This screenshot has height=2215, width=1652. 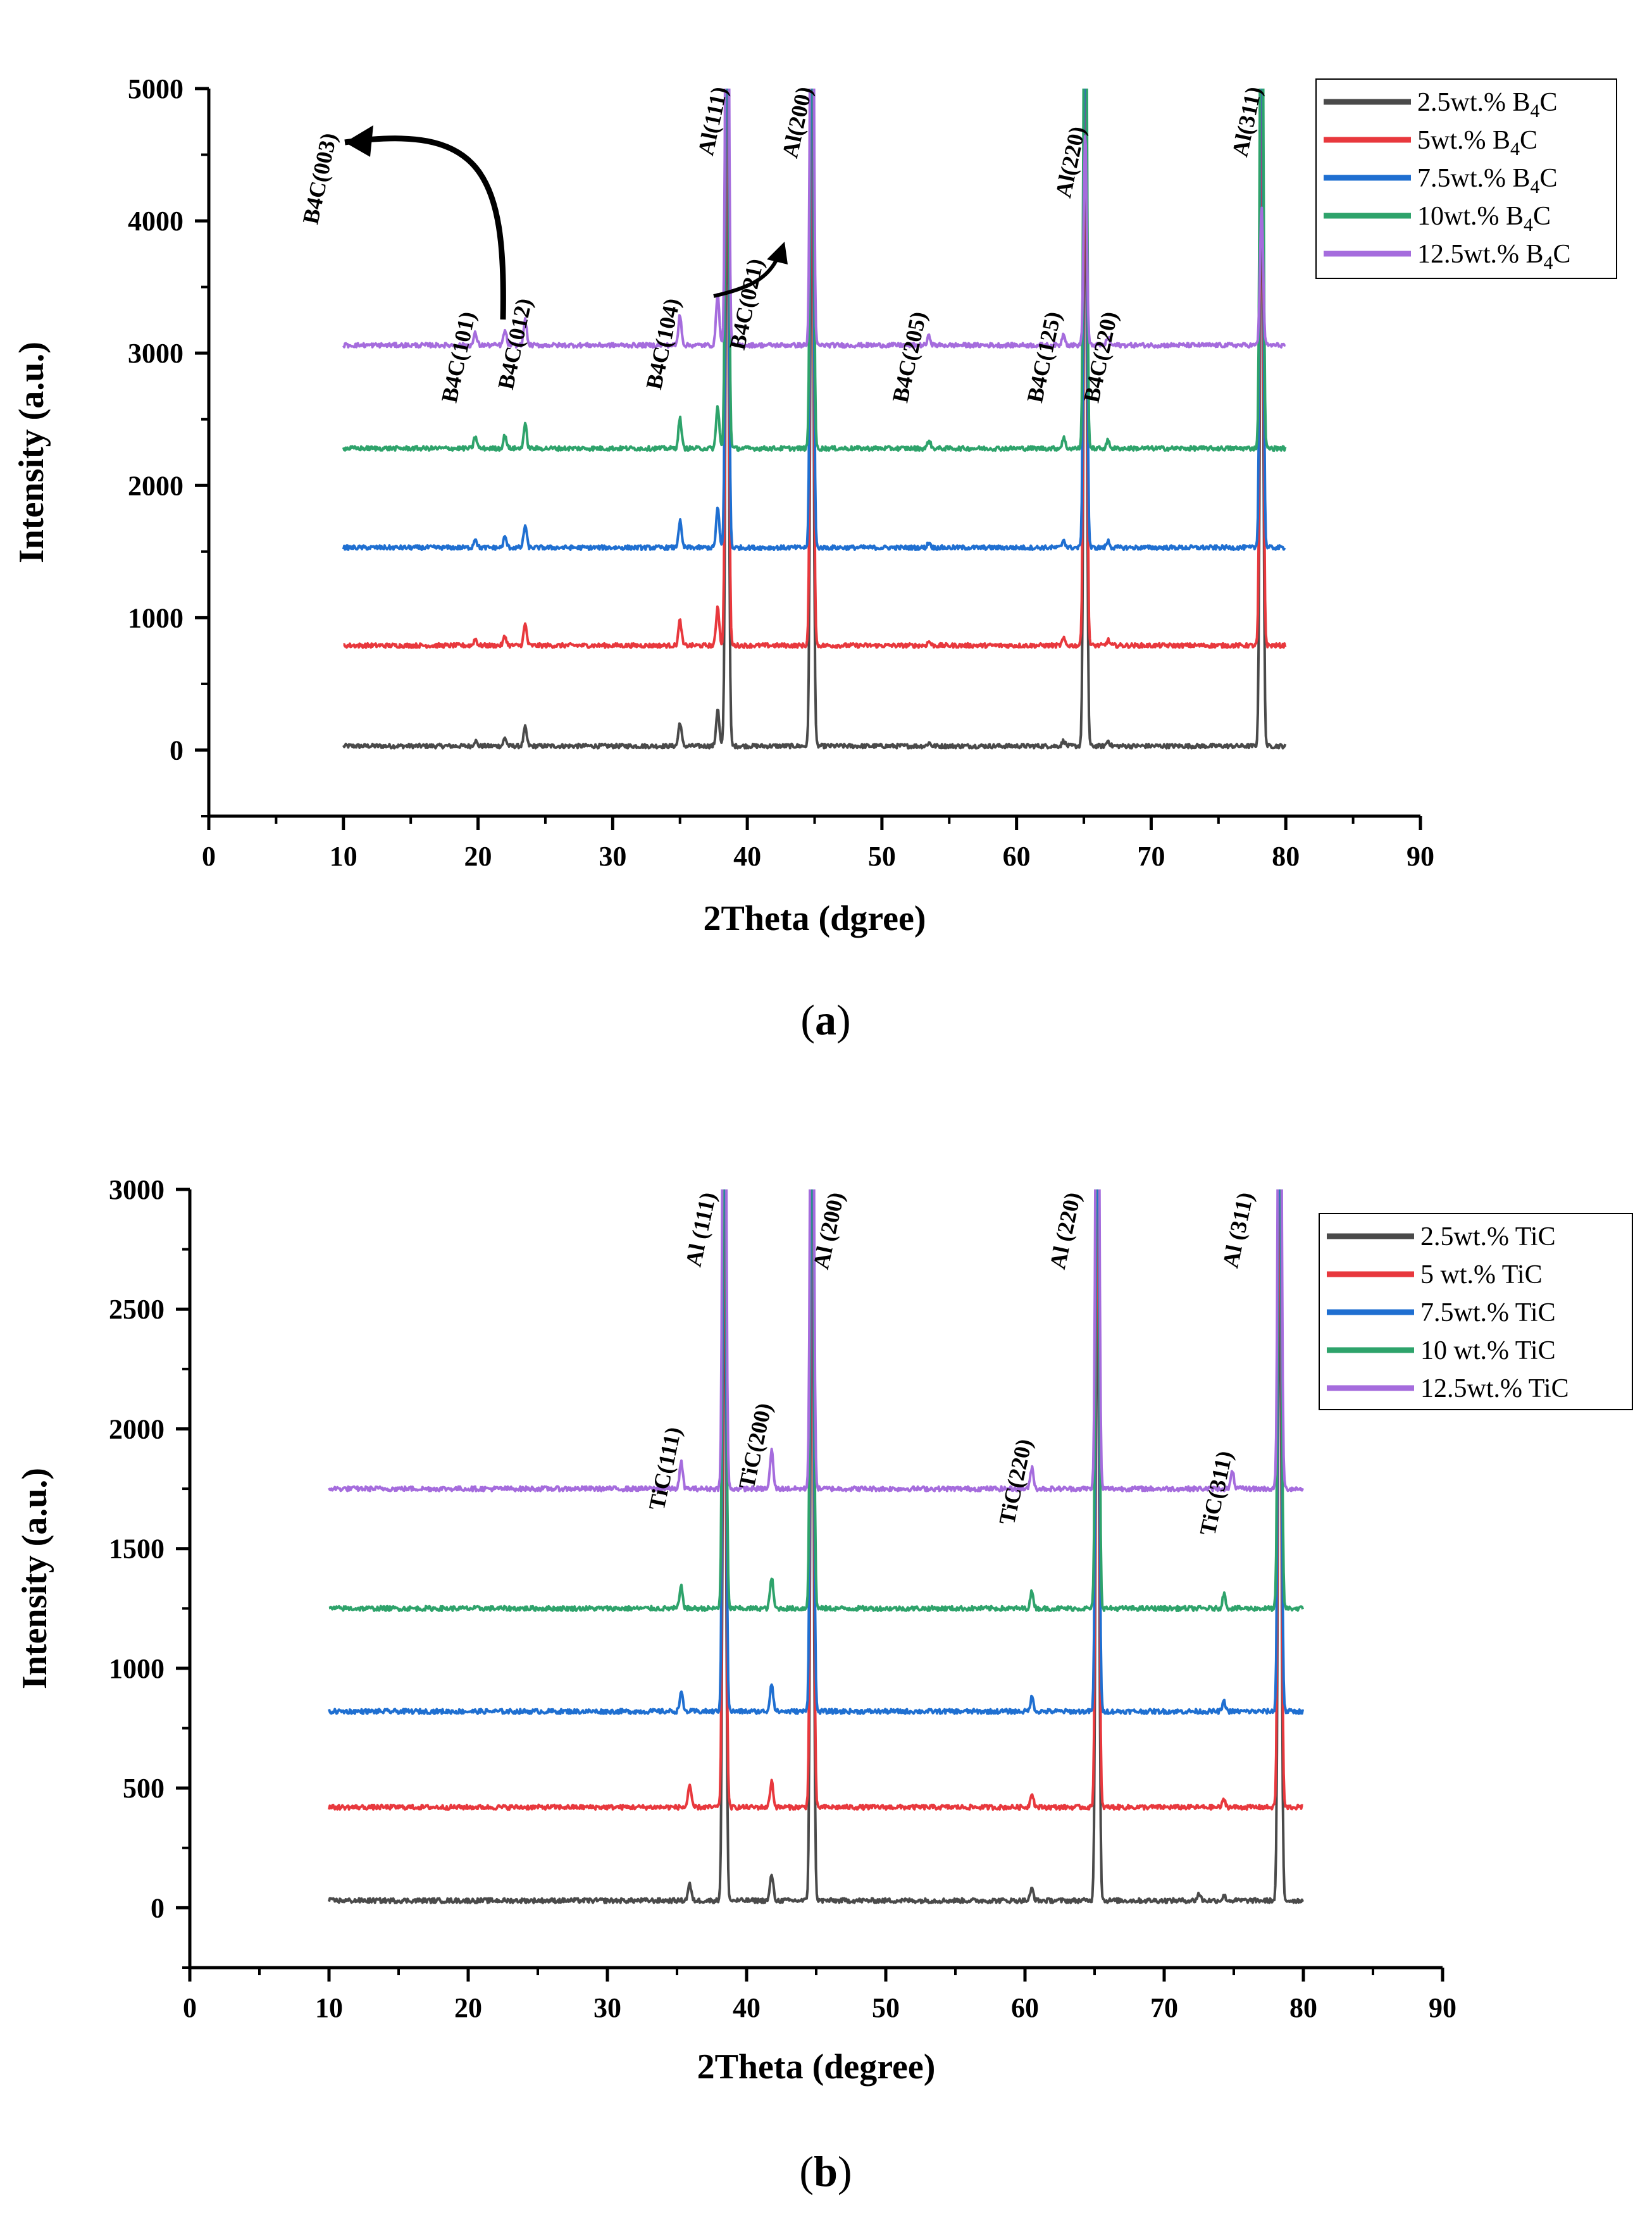 I want to click on legend-entry: 2.5wt.% B4C, so click(x=1487, y=104).